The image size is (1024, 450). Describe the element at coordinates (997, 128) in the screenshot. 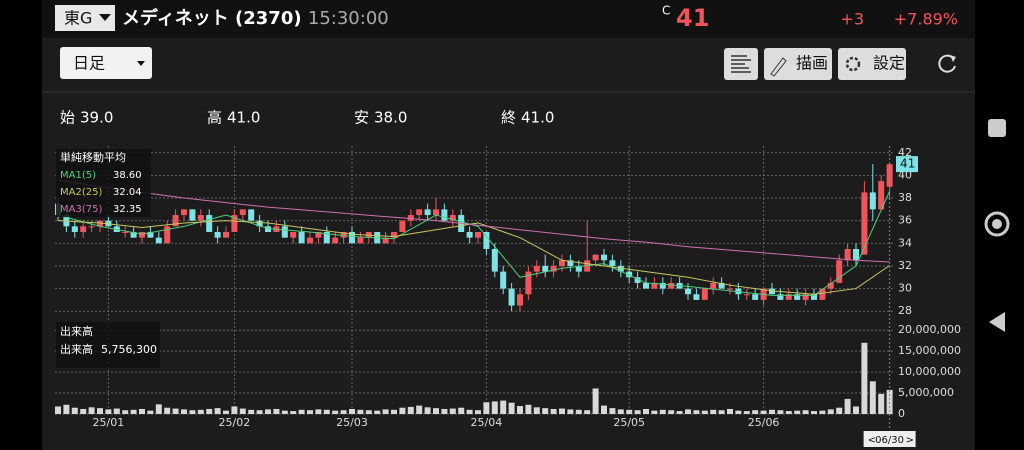

I see `recent-button` at that location.